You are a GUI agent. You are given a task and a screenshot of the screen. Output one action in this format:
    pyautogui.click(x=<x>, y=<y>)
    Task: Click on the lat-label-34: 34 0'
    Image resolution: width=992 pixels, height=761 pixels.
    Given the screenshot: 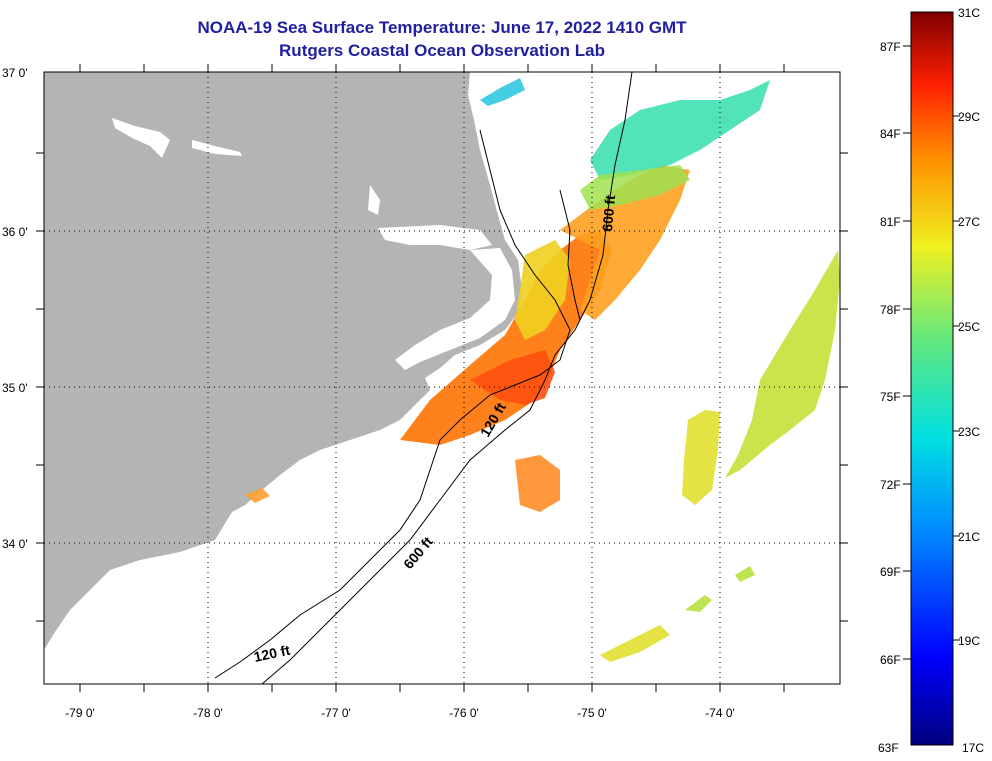 What is the action you would take?
    pyautogui.click(x=15, y=544)
    